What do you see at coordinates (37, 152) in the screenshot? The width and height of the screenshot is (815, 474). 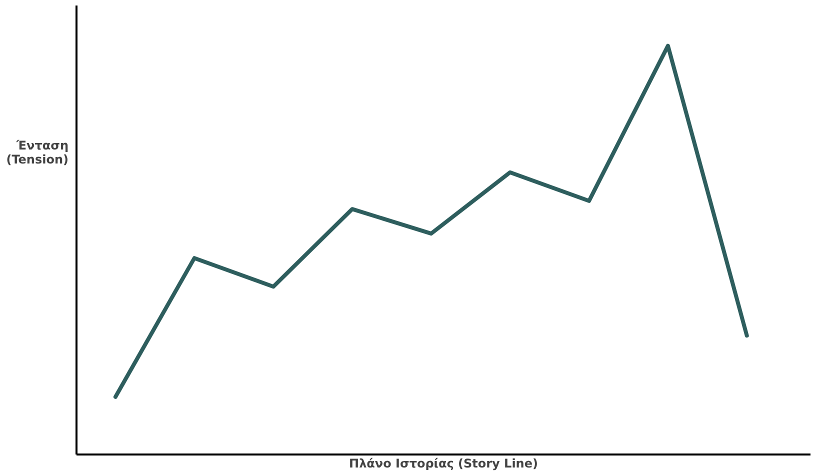 I see `y-axis-title: Ένταση (Tension)` at bounding box center [37, 152].